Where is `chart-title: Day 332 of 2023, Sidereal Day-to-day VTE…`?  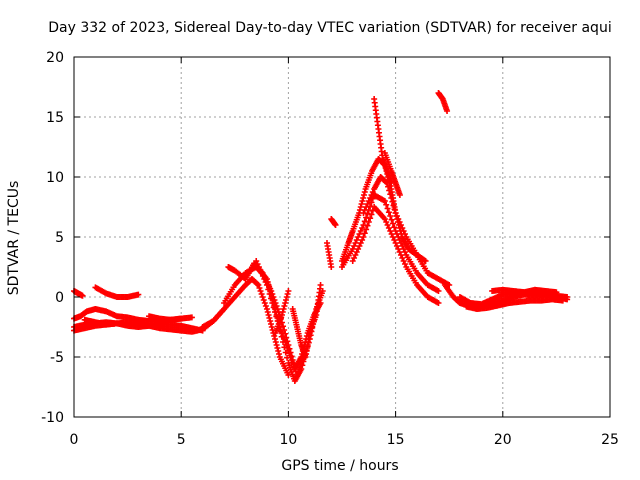
chart-title: Day 332 of 2023, Sidereal Day-to-day VTE… is located at coordinates (329, 28).